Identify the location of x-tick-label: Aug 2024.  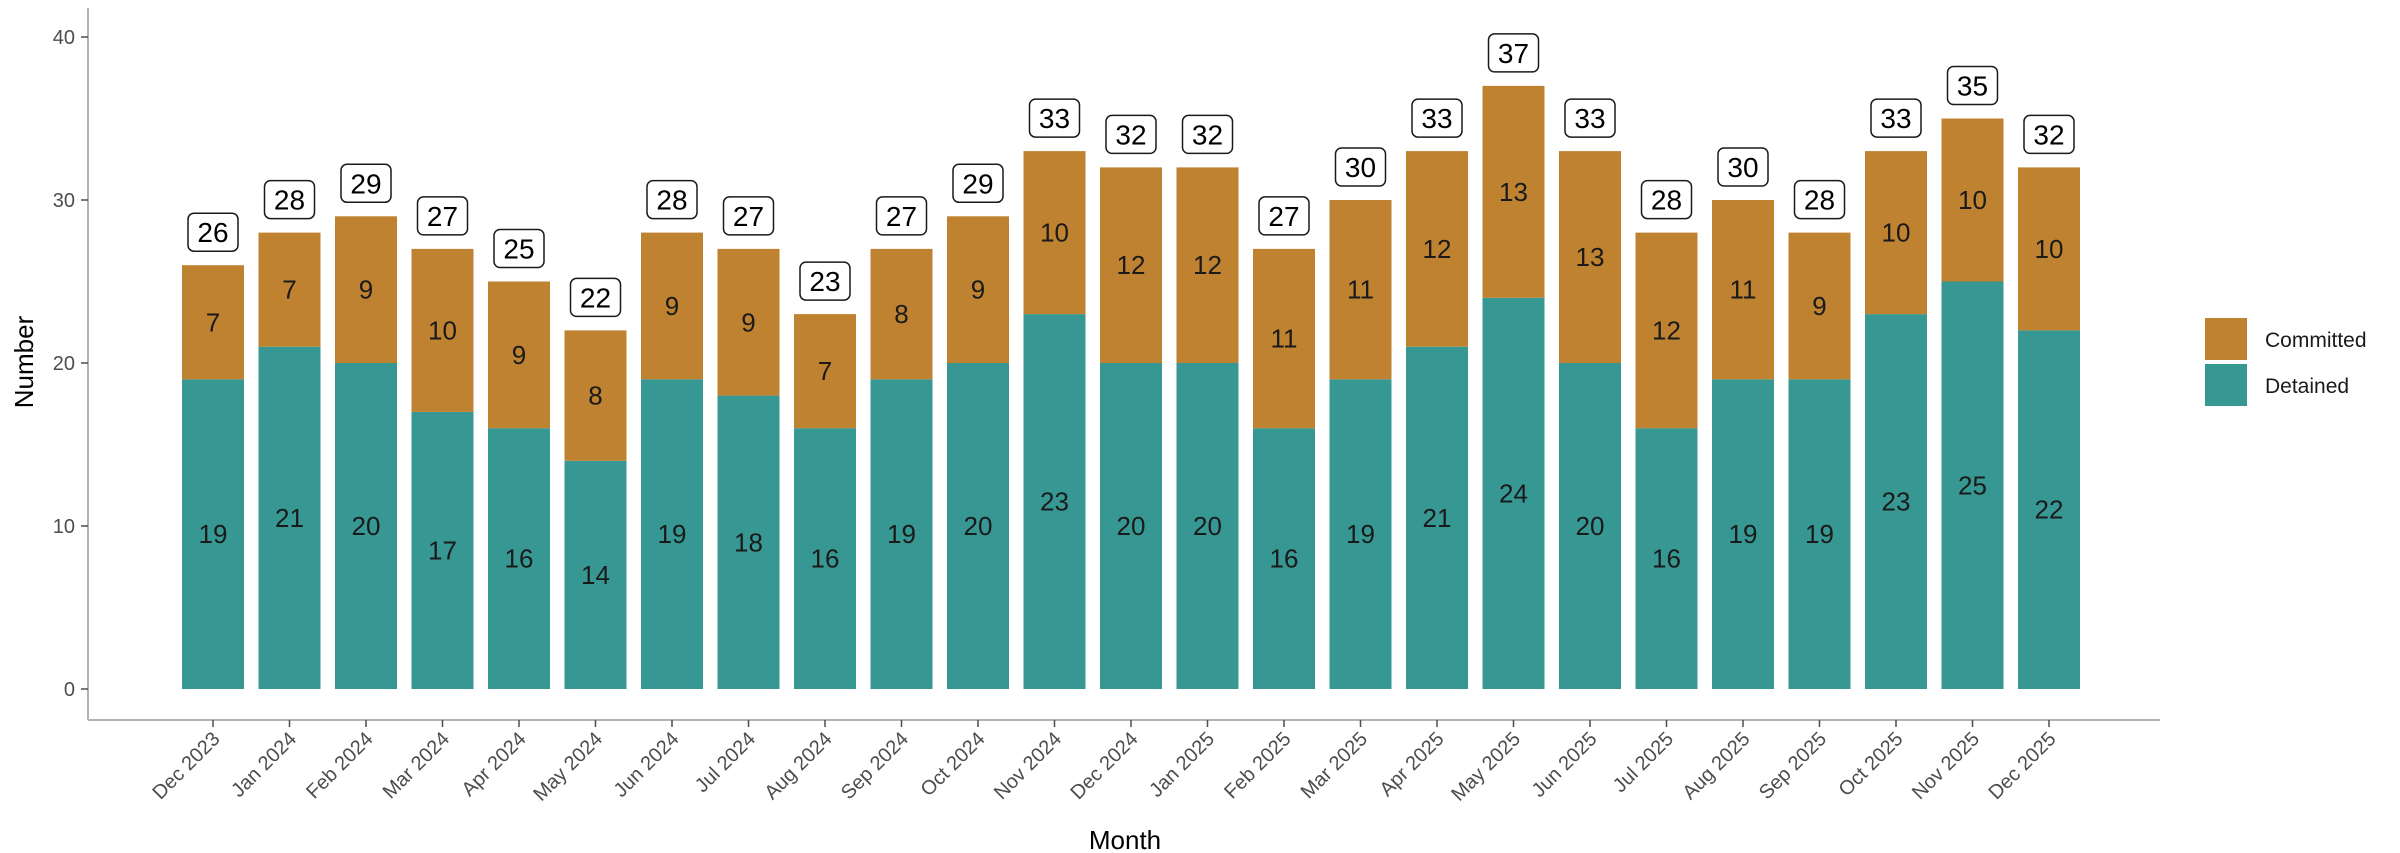
(798, 766).